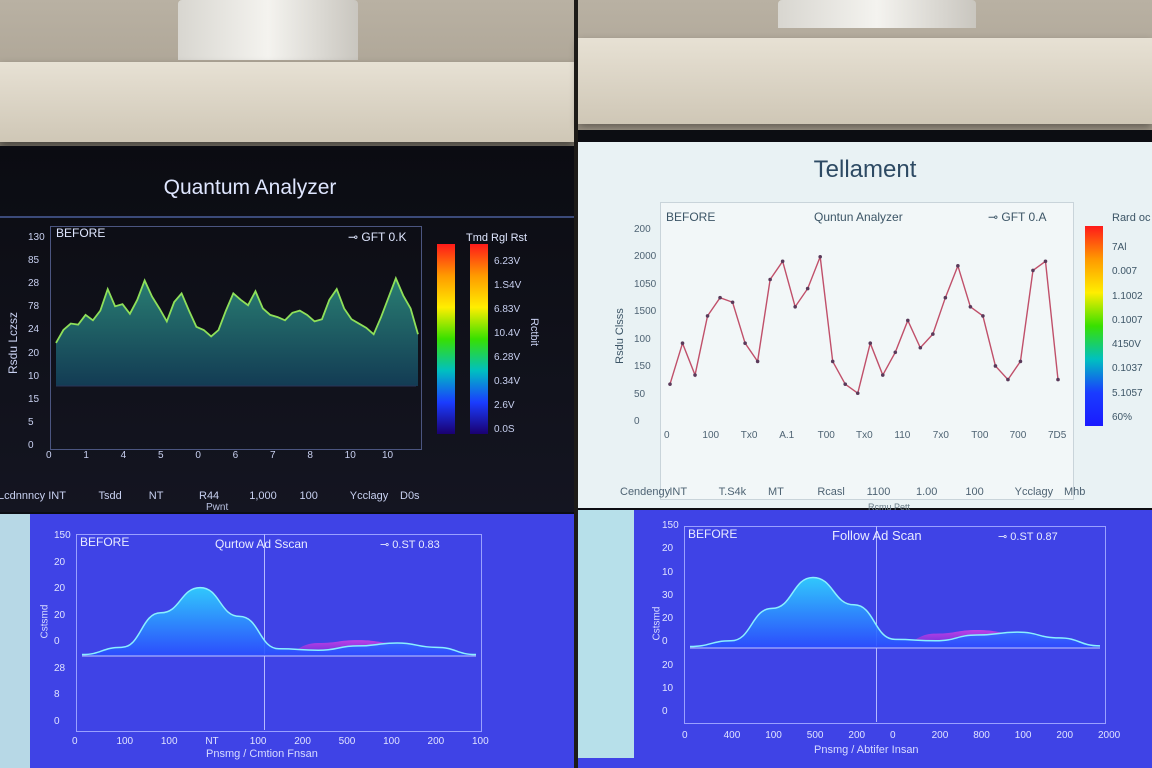 The image size is (1152, 768). I want to click on right-bottom-y-tick: 150, so click(670, 525).